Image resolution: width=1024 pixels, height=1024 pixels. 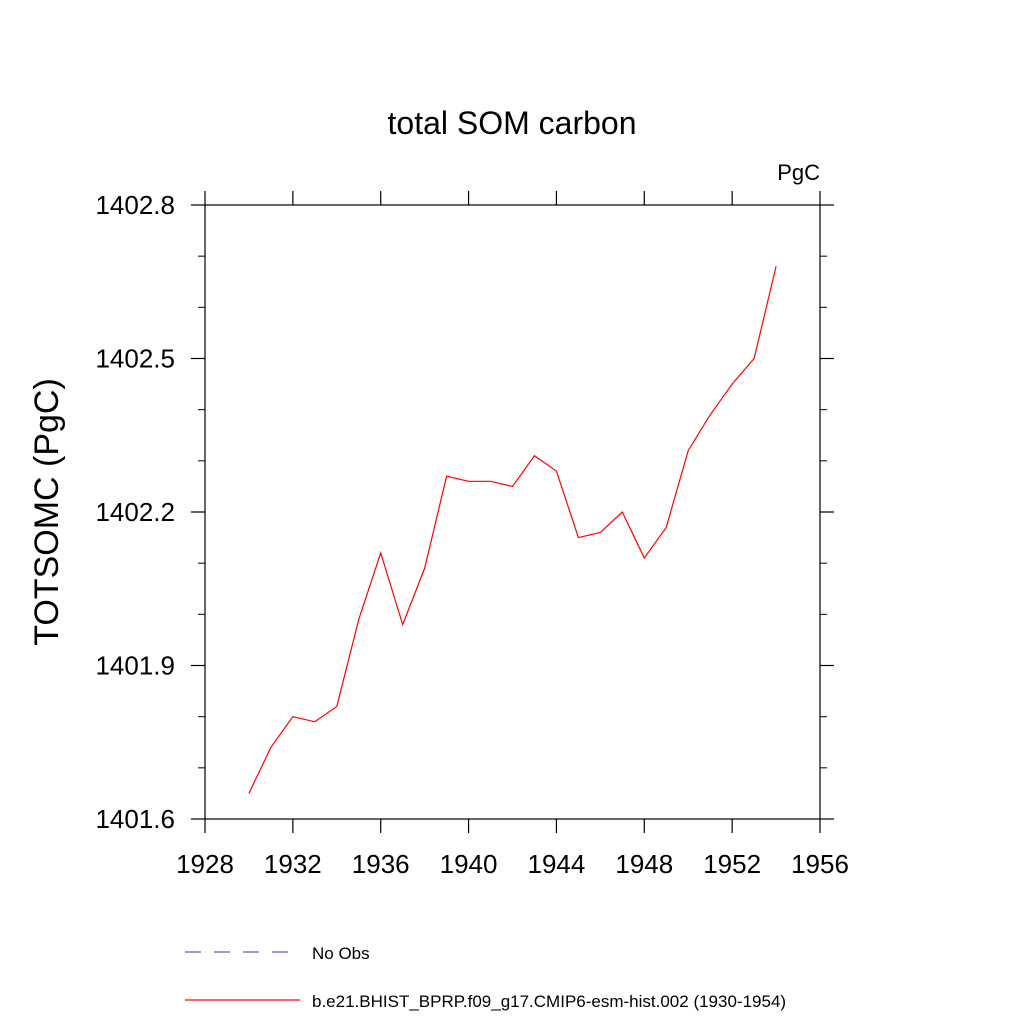 I want to click on units-label: PgC, so click(x=798, y=172).